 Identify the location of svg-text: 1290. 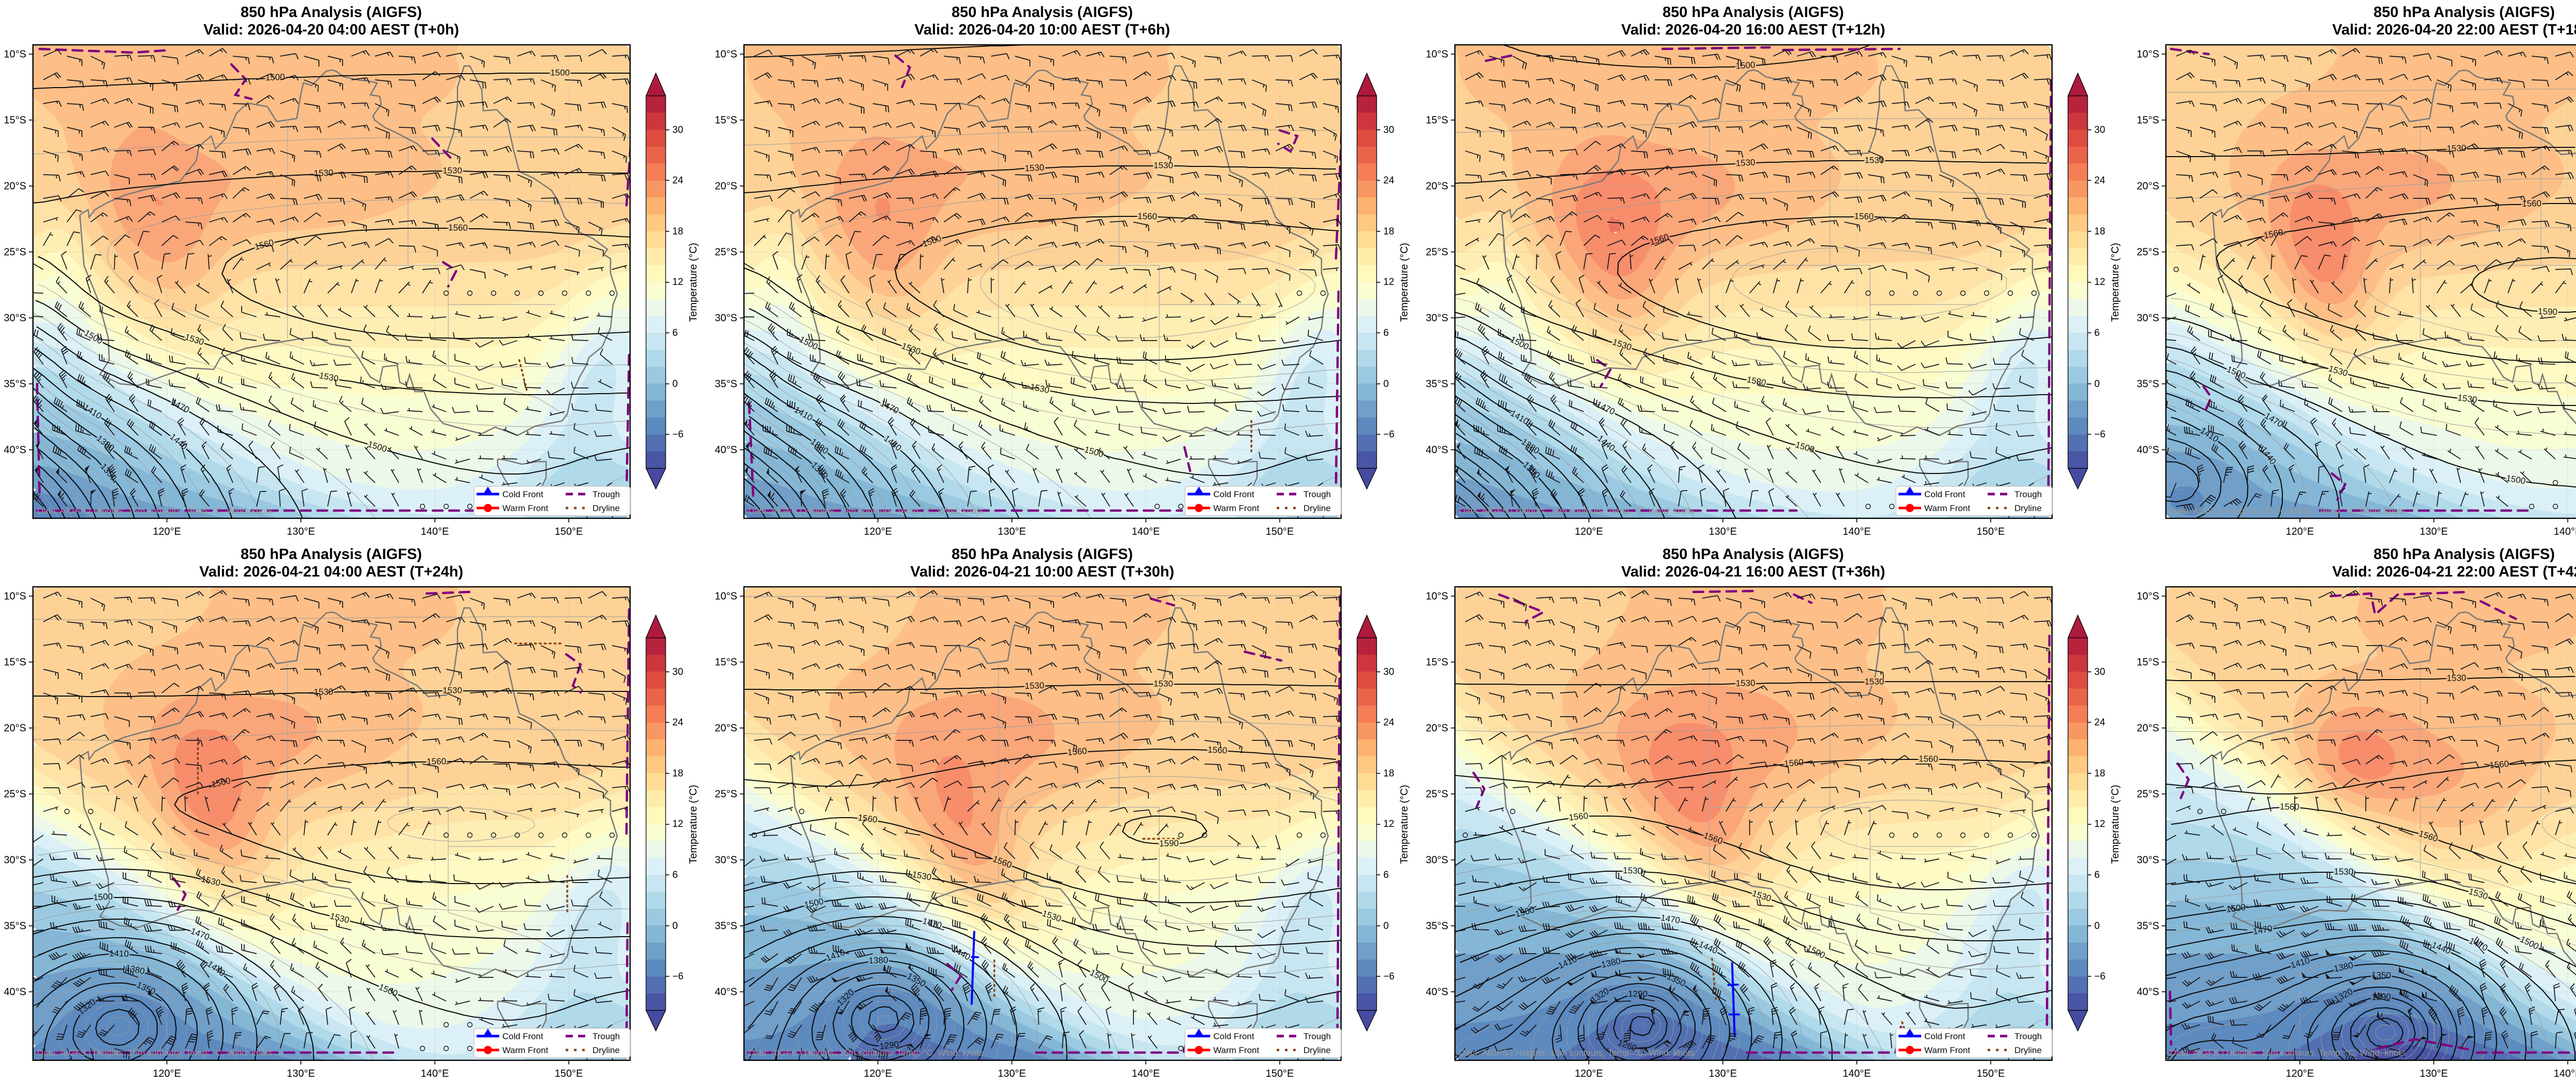
(1638, 993).